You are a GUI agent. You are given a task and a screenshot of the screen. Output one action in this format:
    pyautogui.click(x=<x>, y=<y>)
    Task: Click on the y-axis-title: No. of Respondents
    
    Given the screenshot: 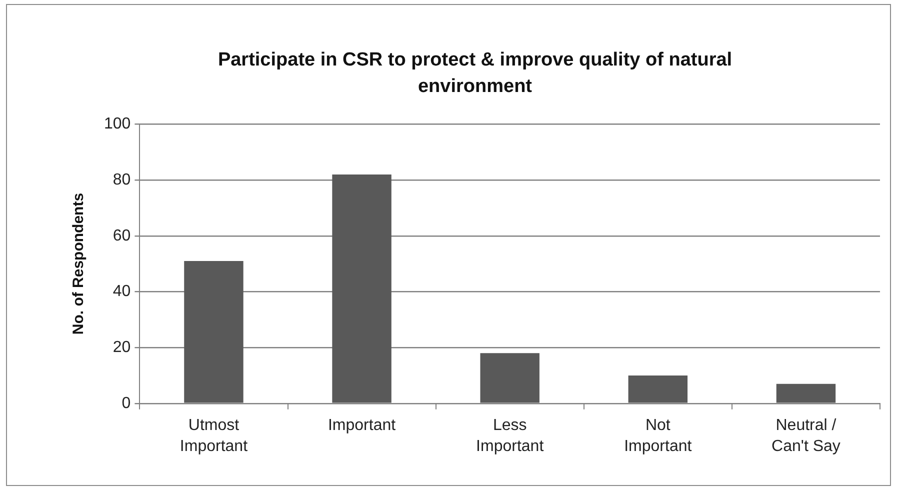 What is the action you would take?
    pyautogui.click(x=79, y=263)
    